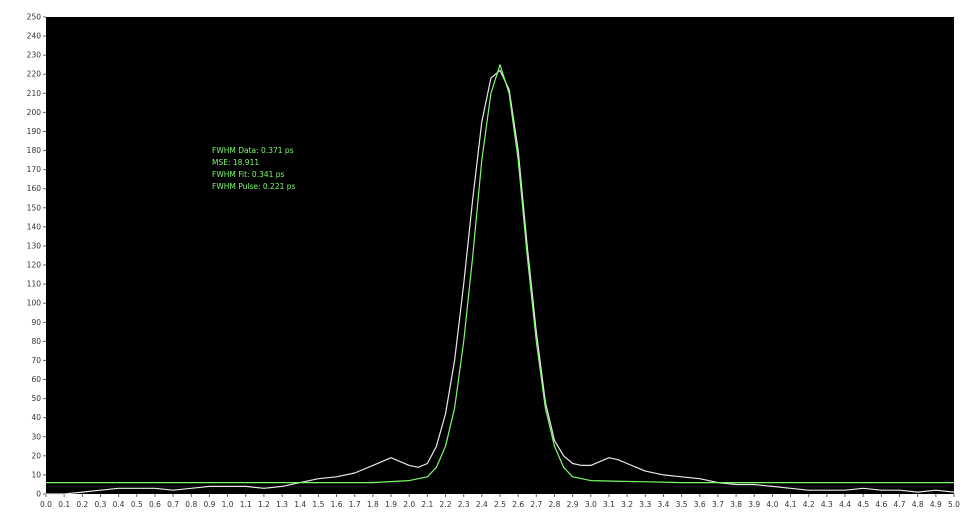  Describe the element at coordinates (34, 112) in the screenshot. I see `y-tick-label: 200` at that location.